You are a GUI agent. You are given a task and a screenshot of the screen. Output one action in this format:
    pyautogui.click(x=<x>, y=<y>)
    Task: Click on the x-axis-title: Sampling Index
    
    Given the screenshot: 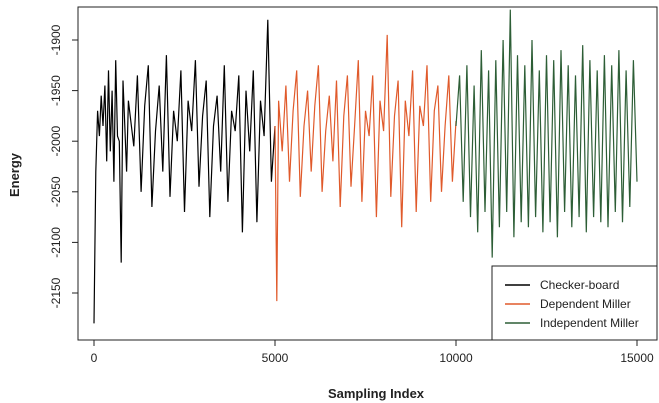 What is the action you would take?
    pyautogui.click(x=376, y=393)
    